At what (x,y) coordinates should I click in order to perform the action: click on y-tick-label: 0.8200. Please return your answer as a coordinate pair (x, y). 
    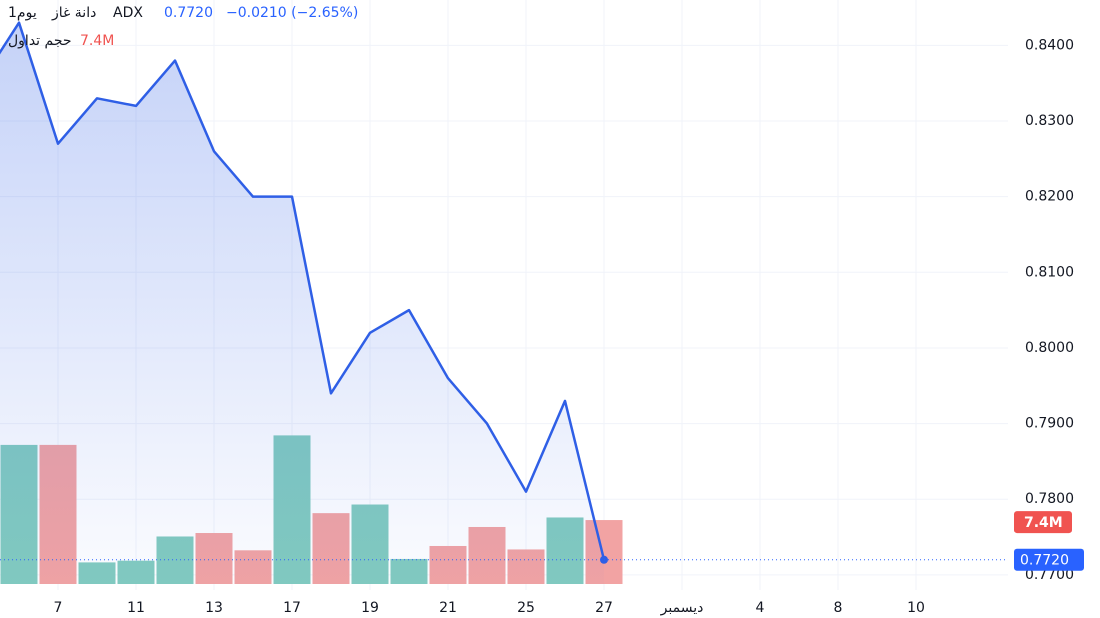
    Looking at the image, I should click on (1049, 197).